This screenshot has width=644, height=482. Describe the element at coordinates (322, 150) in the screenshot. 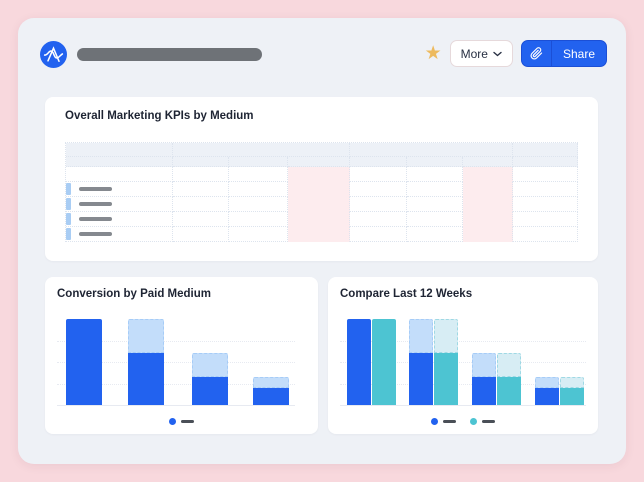

I see `table-header-row` at that location.